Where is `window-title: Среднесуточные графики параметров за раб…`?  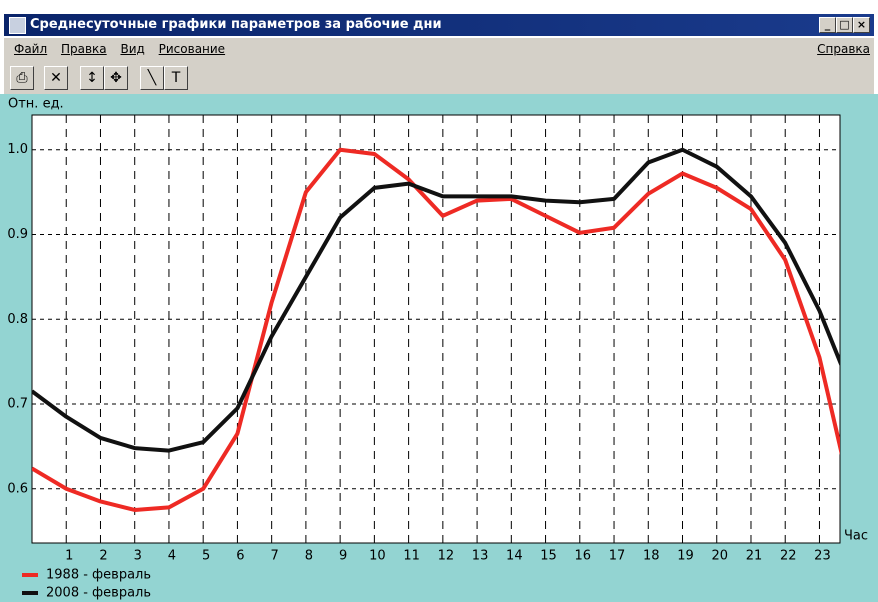
window-title: Среднесуточные графики параметров за раб… is located at coordinates (236, 24).